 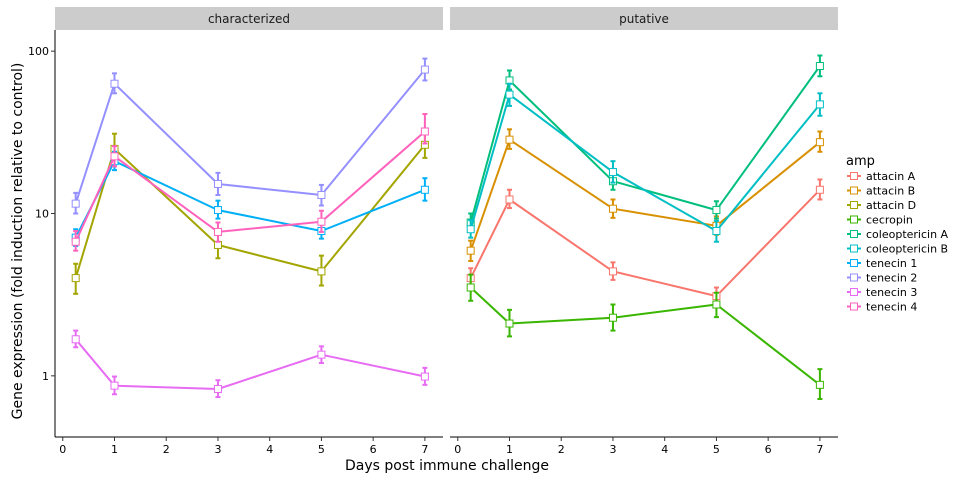 What do you see at coordinates (907, 249) in the screenshot?
I see `legend-label: coleoptericin B` at bounding box center [907, 249].